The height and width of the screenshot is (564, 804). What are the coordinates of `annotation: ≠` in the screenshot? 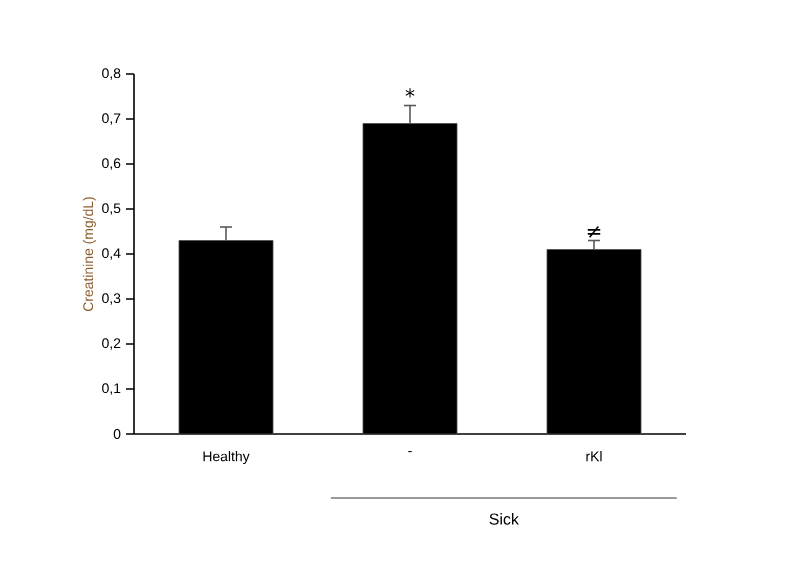 It's located at (594, 231).